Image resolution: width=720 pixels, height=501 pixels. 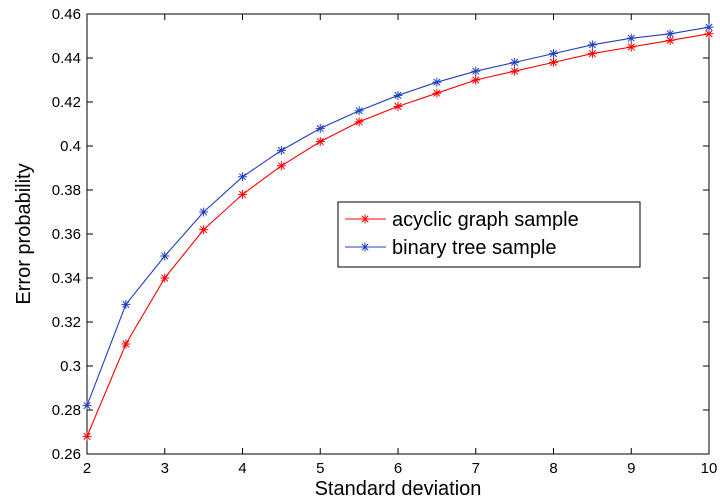 I want to click on y-tick-label: 0.4, so click(x=70, y=146).